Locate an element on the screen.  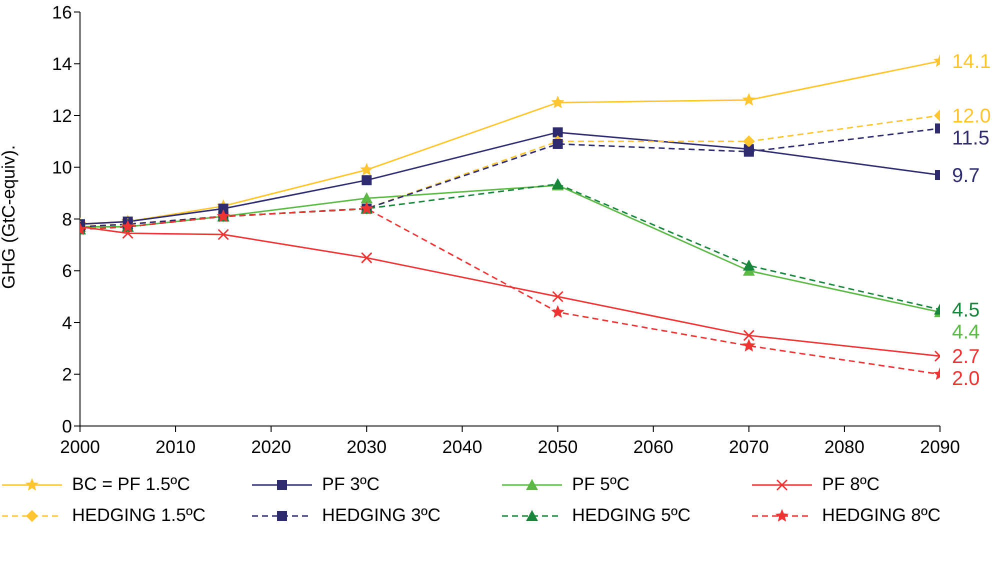
x-tick-label: 2090 is located at coordinates (940, 446).